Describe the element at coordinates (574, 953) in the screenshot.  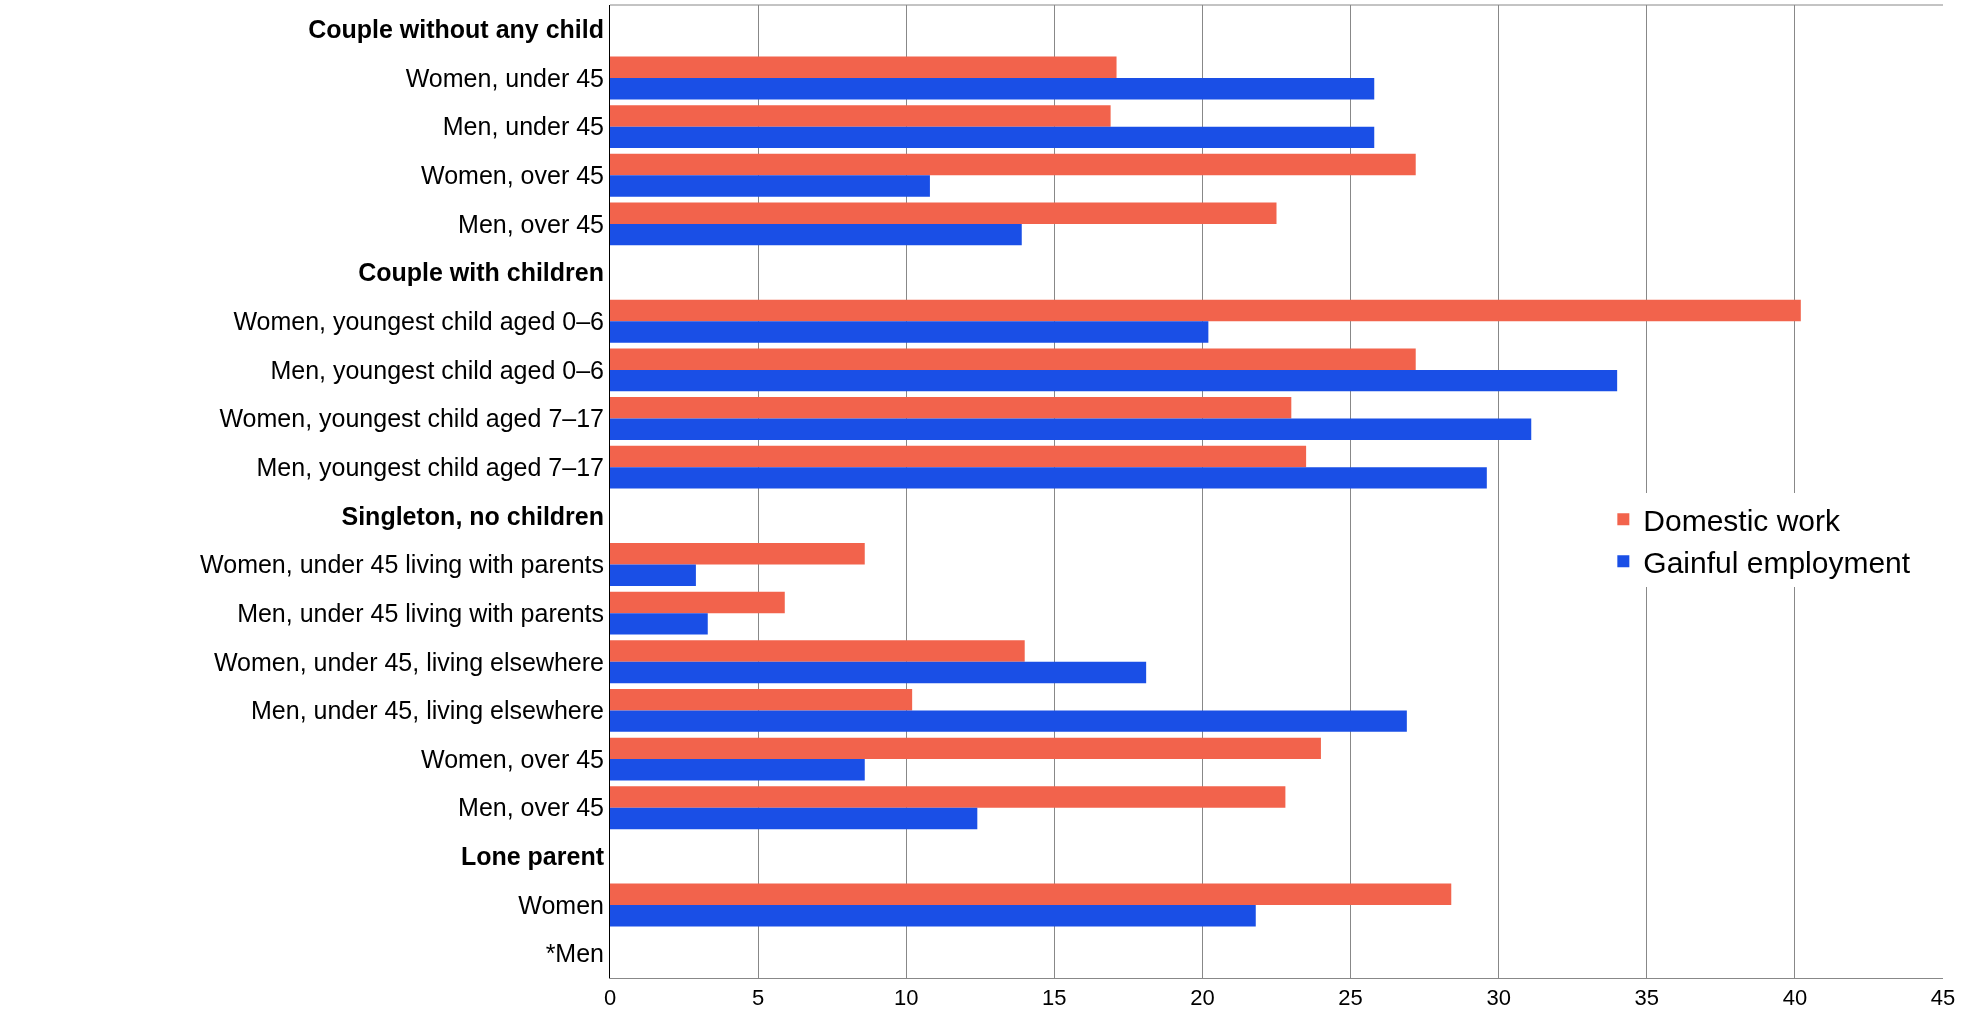
I see `y-tick-label: *Men` at that location.